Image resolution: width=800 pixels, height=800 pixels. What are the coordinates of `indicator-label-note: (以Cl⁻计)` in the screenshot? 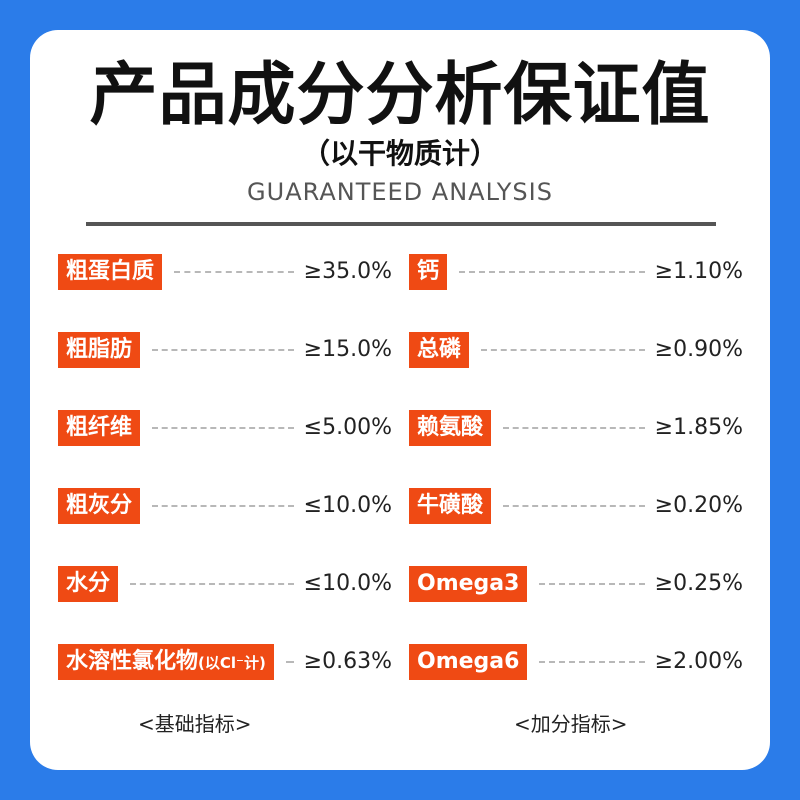 It's located at (232, 663).